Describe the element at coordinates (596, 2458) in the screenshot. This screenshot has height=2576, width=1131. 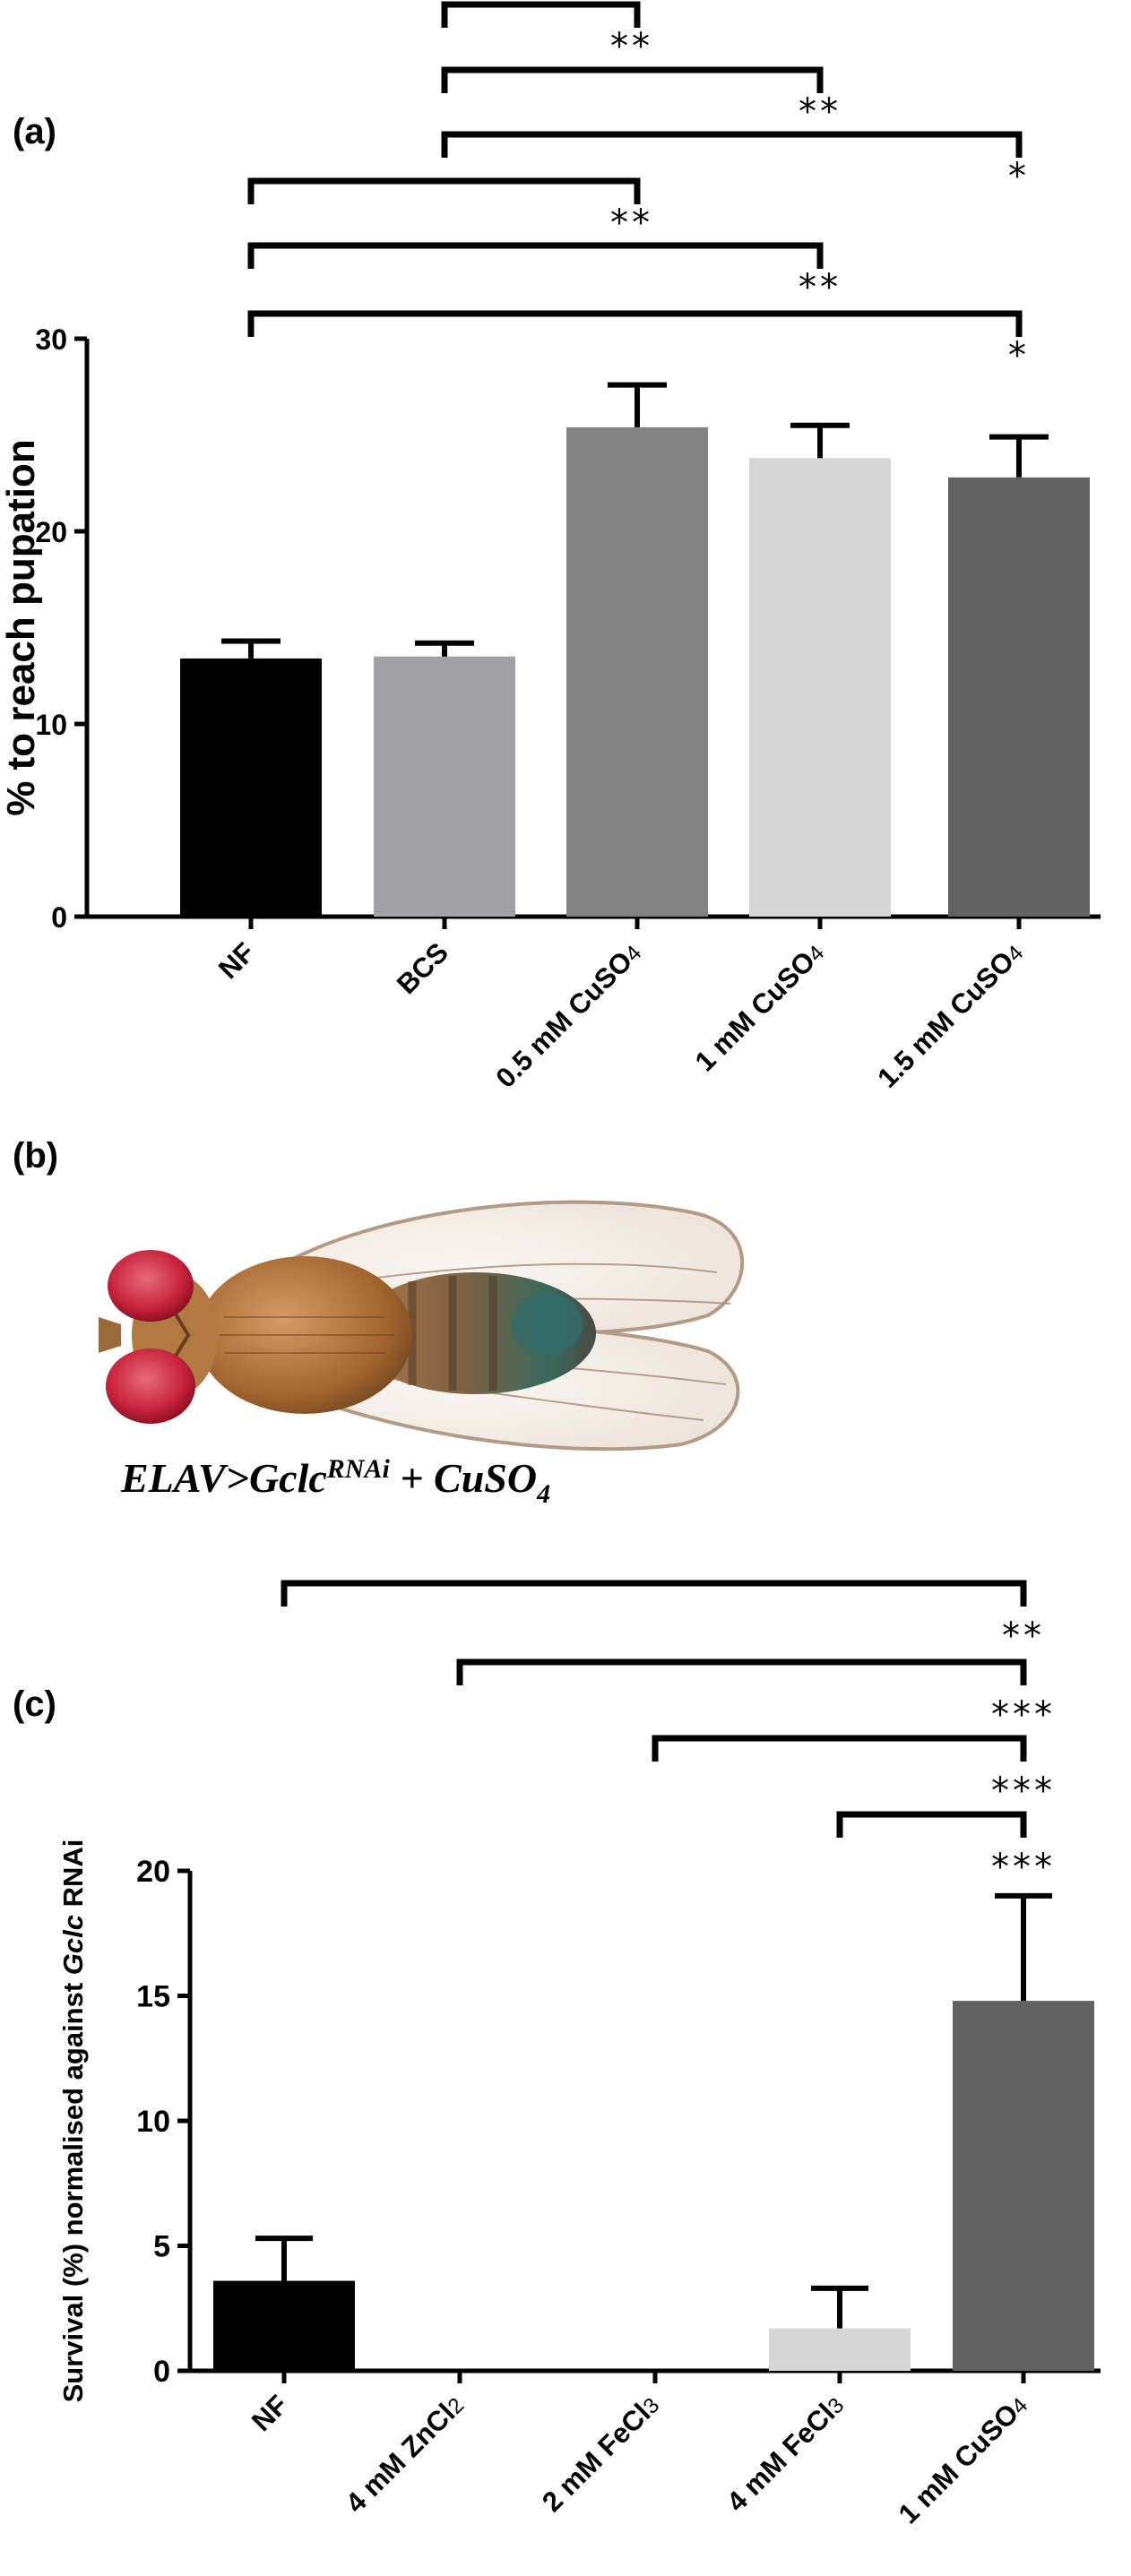
I see `category-text: 2 mM FeCl` at that location.